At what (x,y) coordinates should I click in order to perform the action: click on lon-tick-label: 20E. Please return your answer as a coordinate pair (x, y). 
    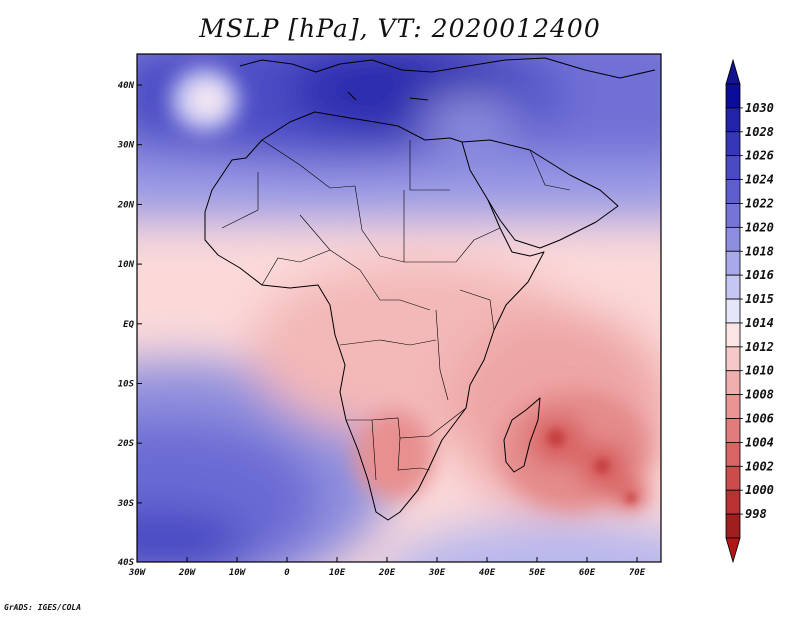
    Looking at the image, I should click on (387, 573).